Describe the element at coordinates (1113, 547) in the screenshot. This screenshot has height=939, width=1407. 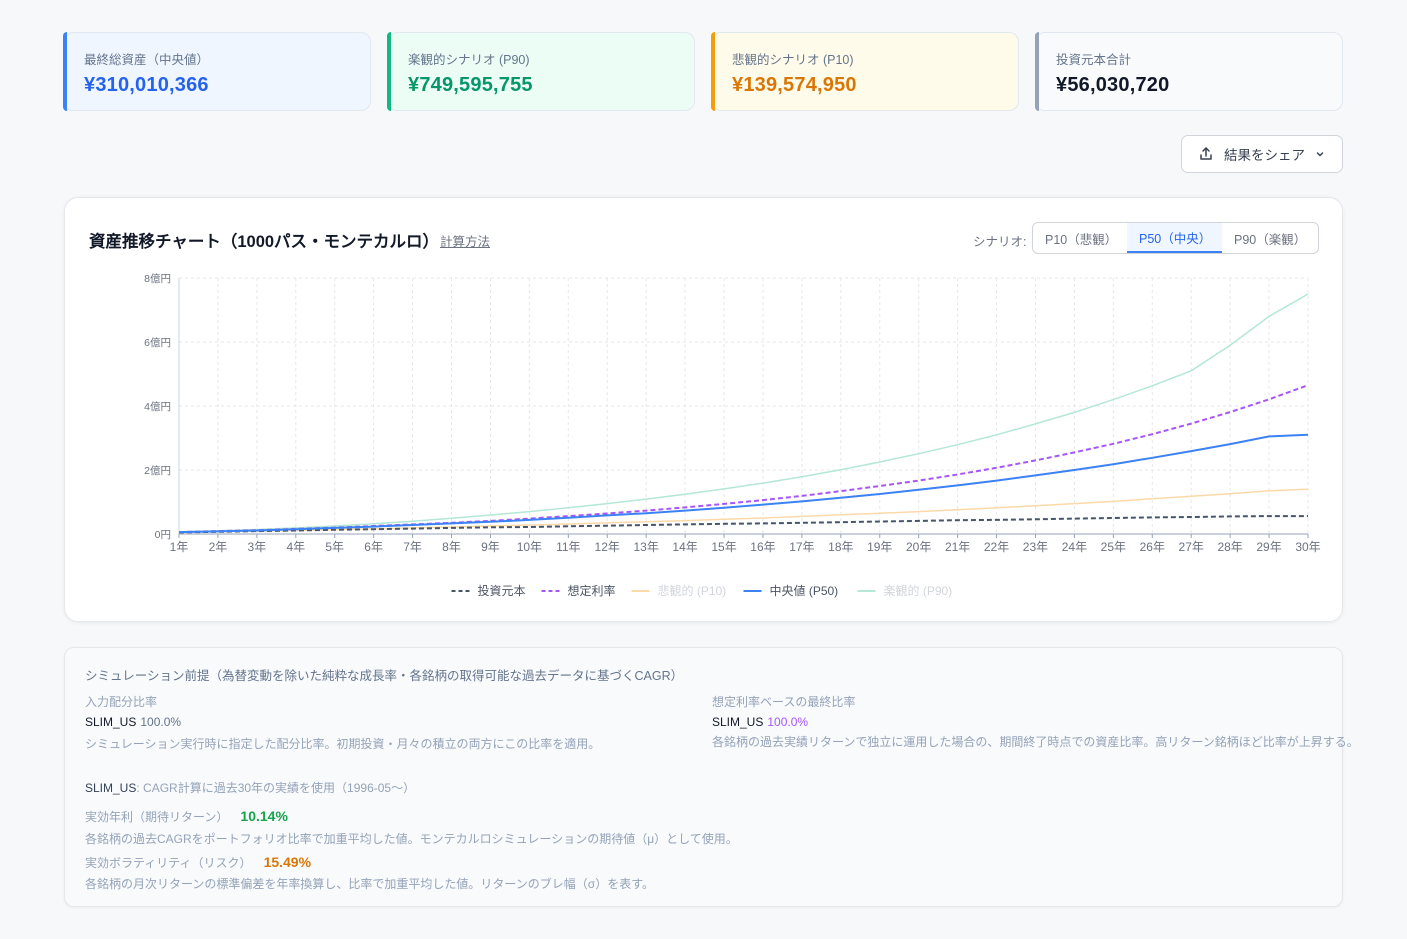
I see `x-tick-label: 25年` at that location.